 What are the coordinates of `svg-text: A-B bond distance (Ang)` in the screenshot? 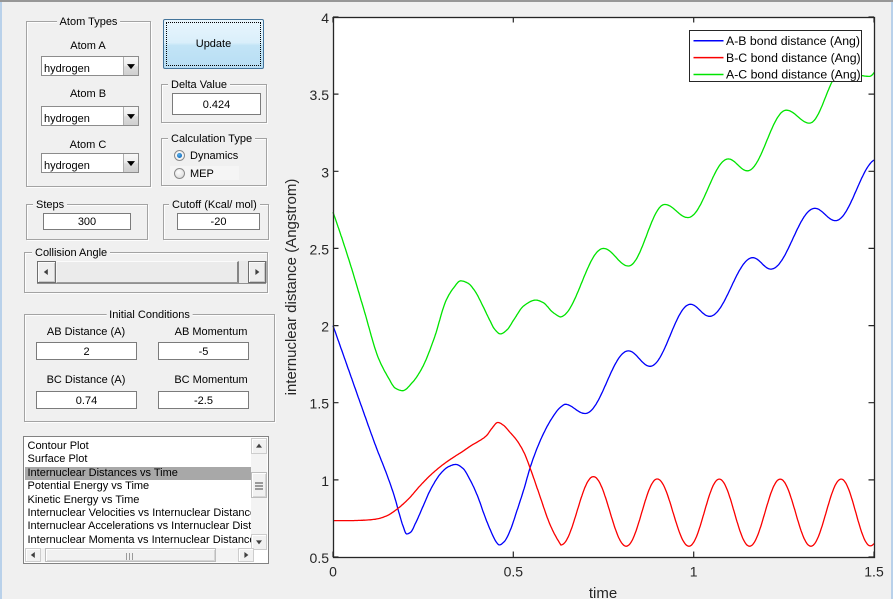 It's located at (793, 41).